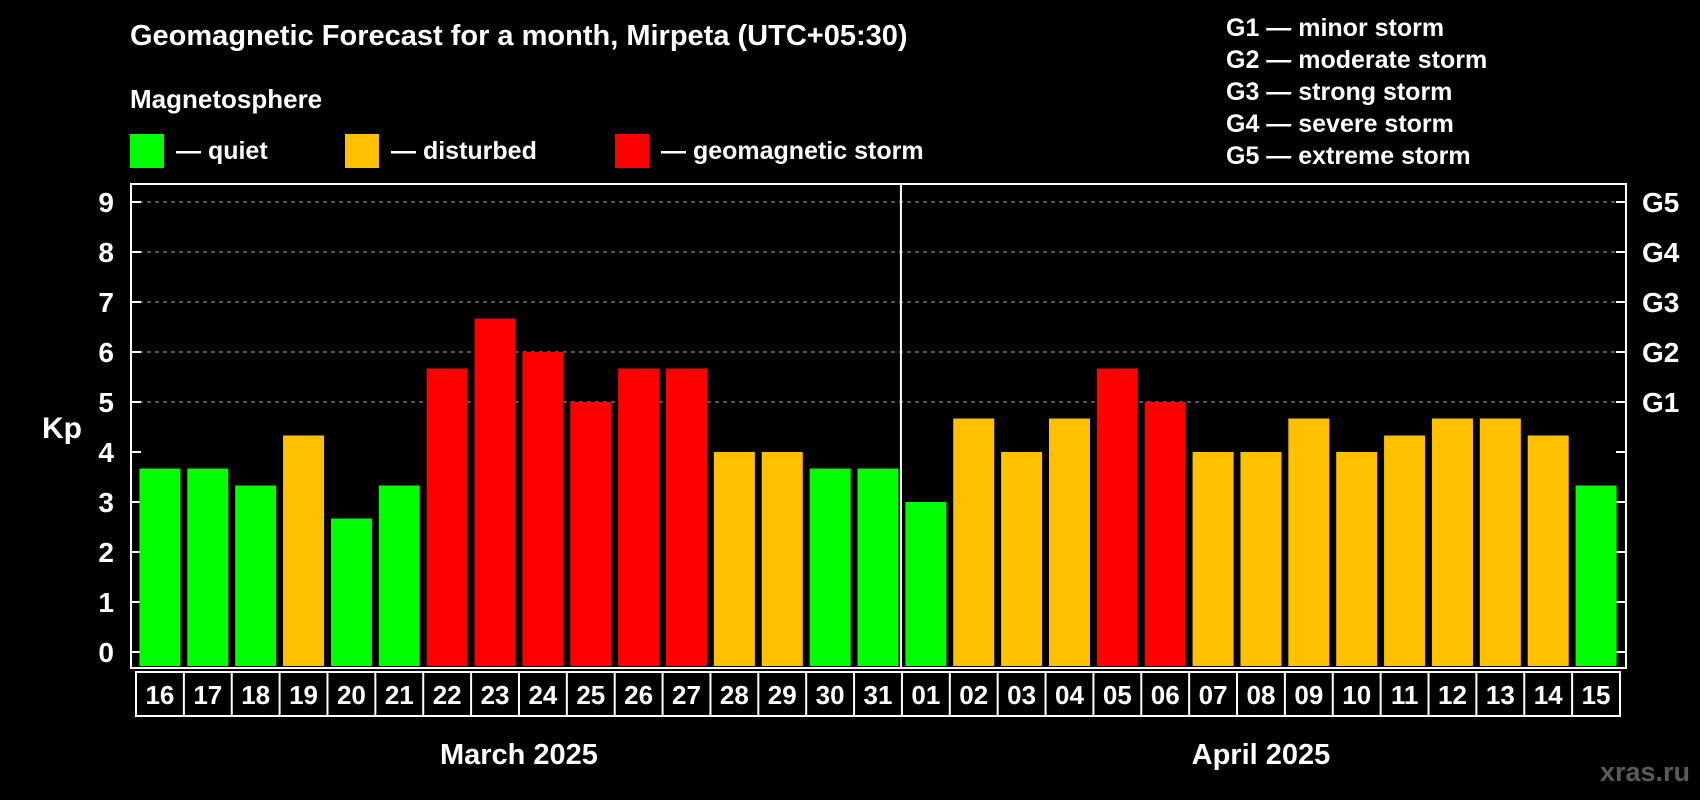  I want to click on watermark: xras.ru, so click(1644, 772).